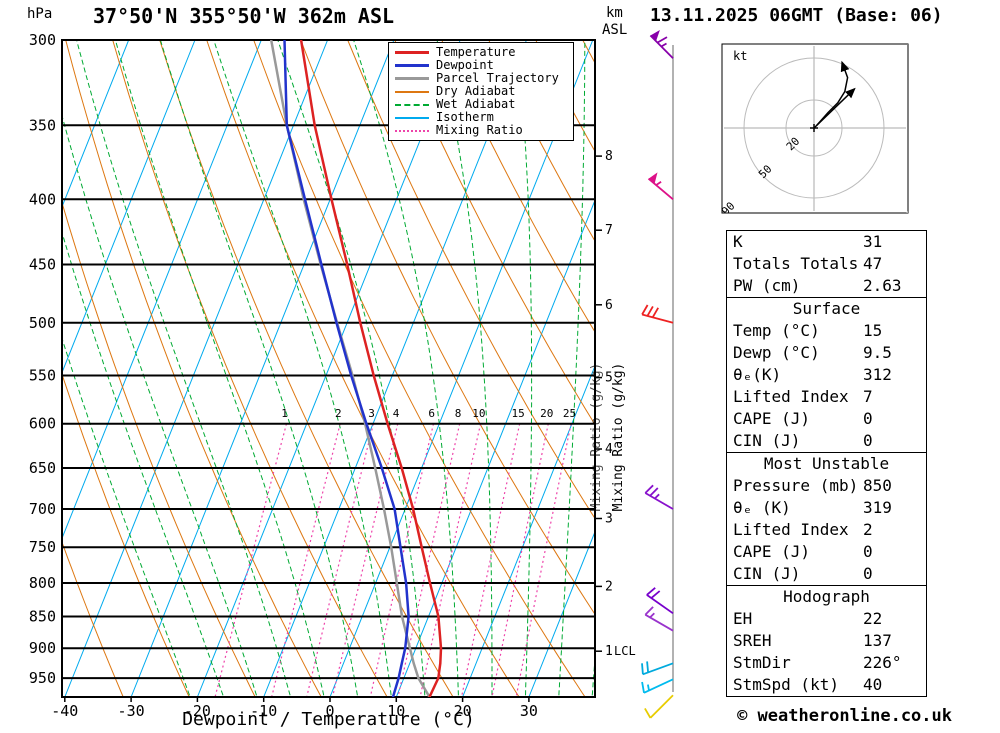  I want to click on svg-text: 500, so click(42, 323).